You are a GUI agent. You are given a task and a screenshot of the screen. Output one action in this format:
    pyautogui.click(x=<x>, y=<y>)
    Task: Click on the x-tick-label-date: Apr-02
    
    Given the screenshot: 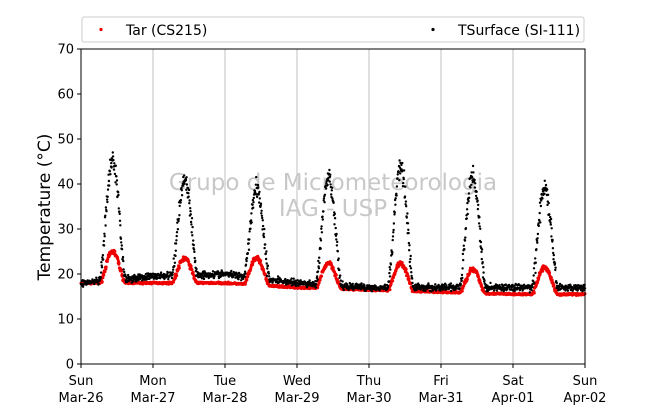 What is the action you would take?
    pyautogui.click(x=585, y=398)
    